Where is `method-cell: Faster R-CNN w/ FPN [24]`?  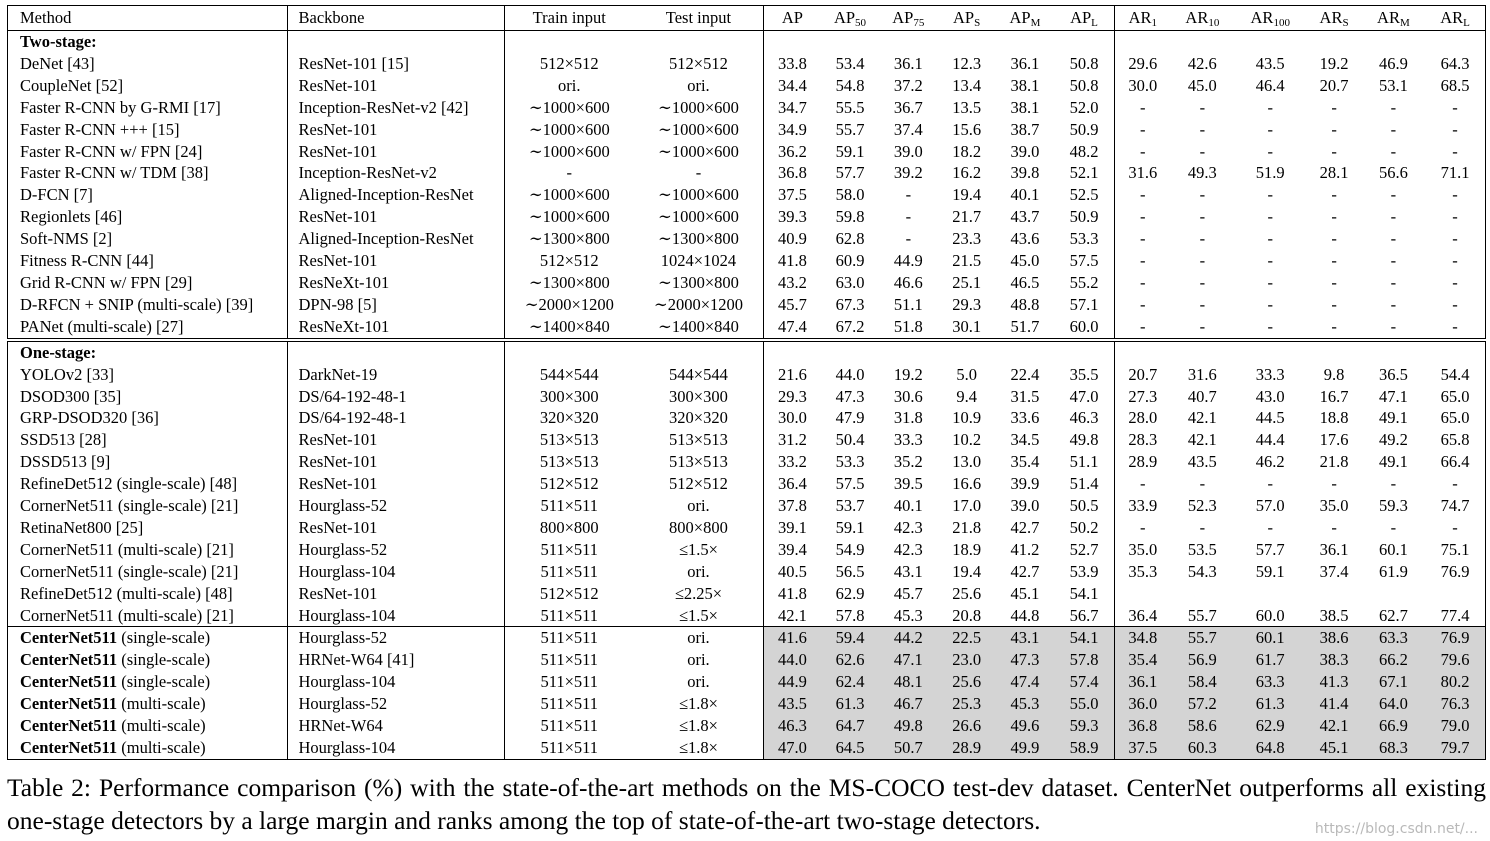
method-cell: Faster R-CNN w/ FPN [24] is located at coordinates (147, 151).